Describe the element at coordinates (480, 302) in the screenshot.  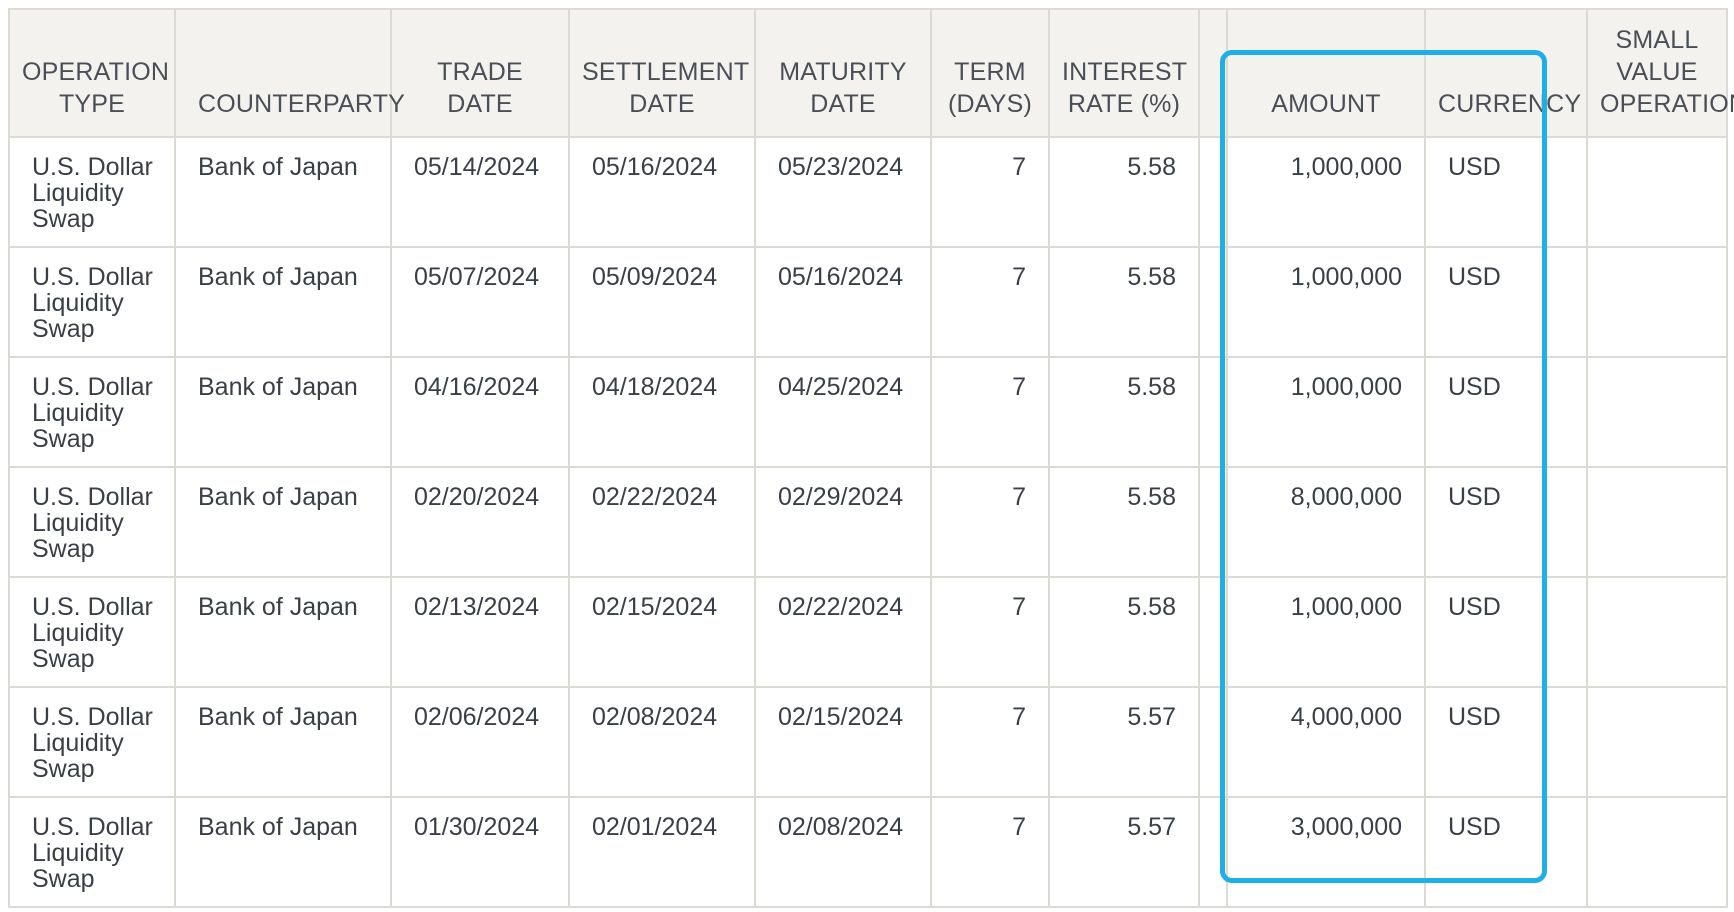
I see `cell-trade-date: 05/07/2024` at that location.